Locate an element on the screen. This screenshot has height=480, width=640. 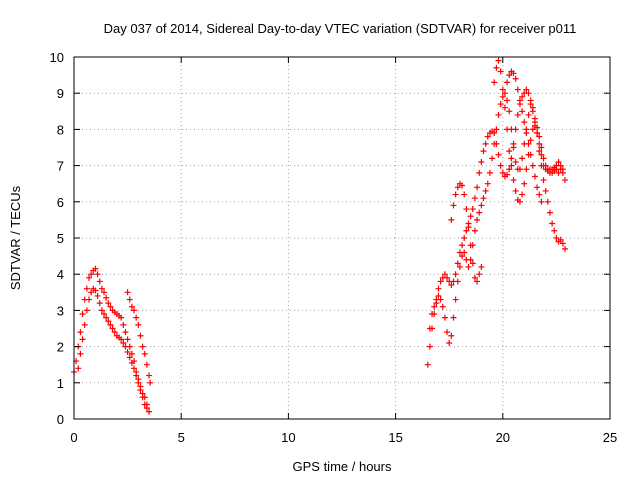
y-tick-label: 10 is located at coordinates (57, 57).